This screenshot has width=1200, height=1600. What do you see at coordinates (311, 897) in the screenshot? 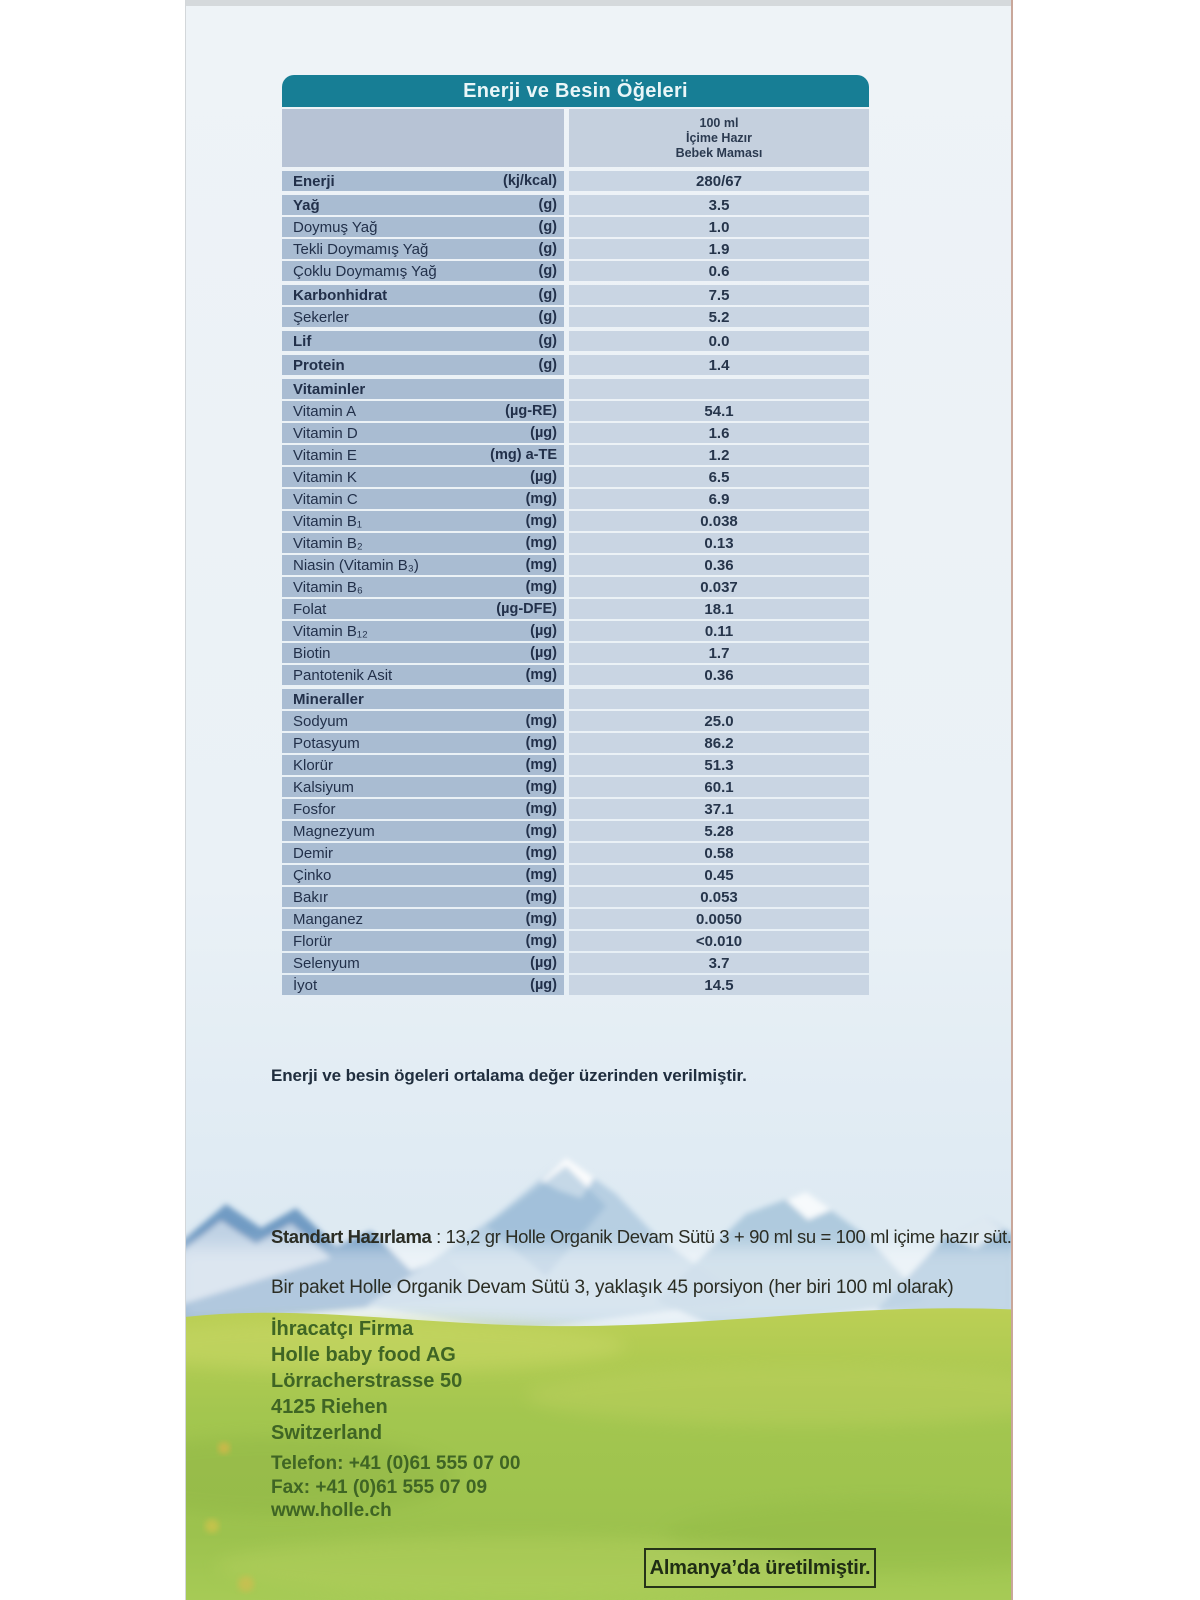
I see `nutrient-label: Bakır` at bounding box center [311, 897].